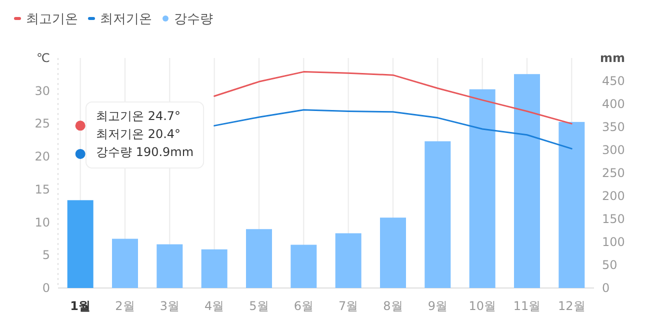 Image resolution: width=649 pixels, height=327 pixels. I want to click on x-tick-label: 5월, so click(259, 306).